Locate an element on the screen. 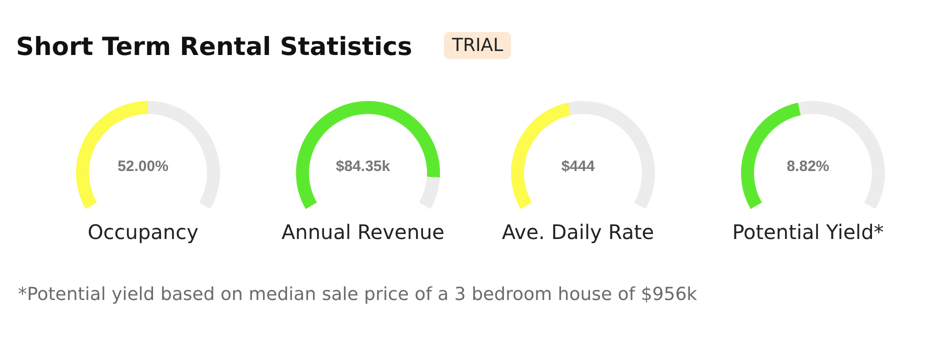 This screenshot has height=339, width=941. text: Ave. Daily Rate is located at coordinates (578, 232).